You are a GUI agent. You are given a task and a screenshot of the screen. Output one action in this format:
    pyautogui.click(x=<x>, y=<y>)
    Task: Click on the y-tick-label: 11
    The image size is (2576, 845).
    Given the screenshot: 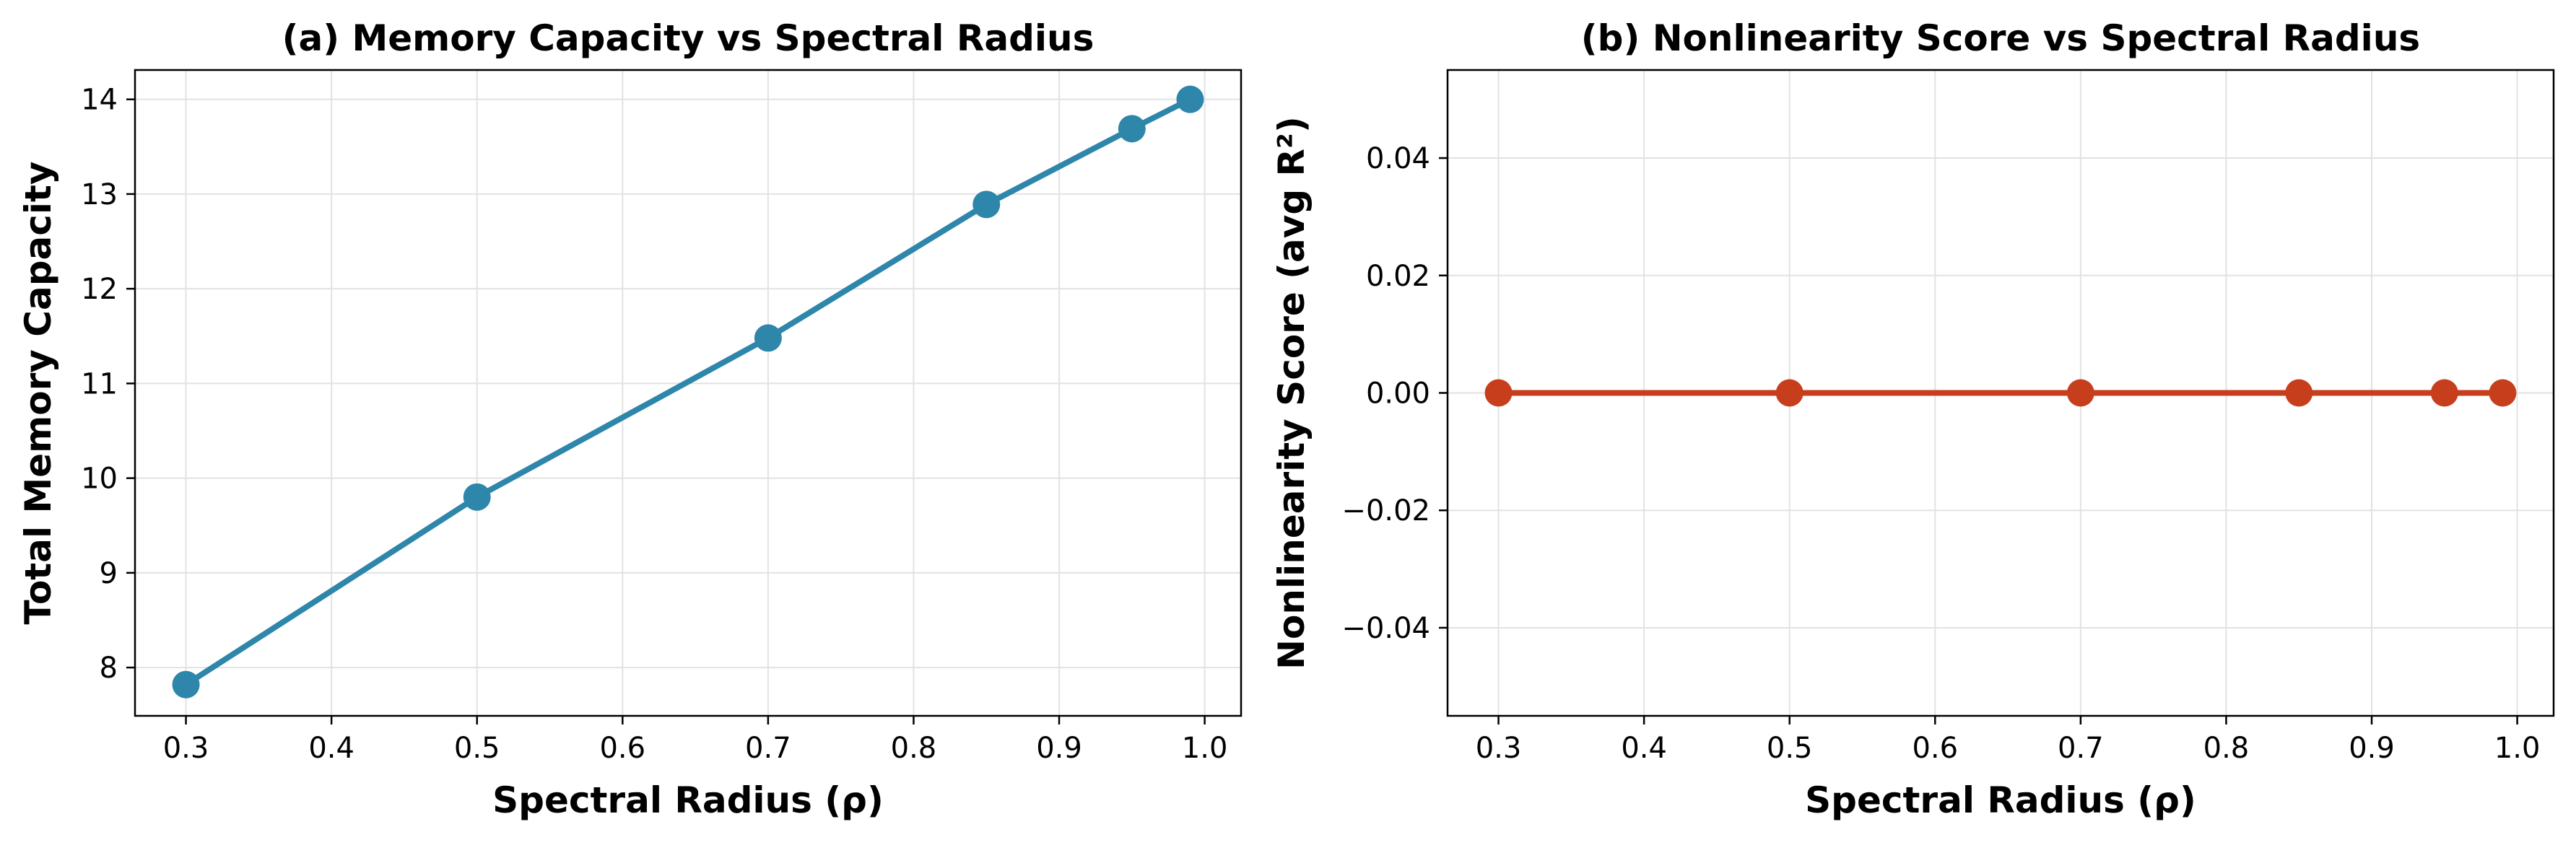 What is the action you would take?
    pyautogui.click(x=99, y=383)
    